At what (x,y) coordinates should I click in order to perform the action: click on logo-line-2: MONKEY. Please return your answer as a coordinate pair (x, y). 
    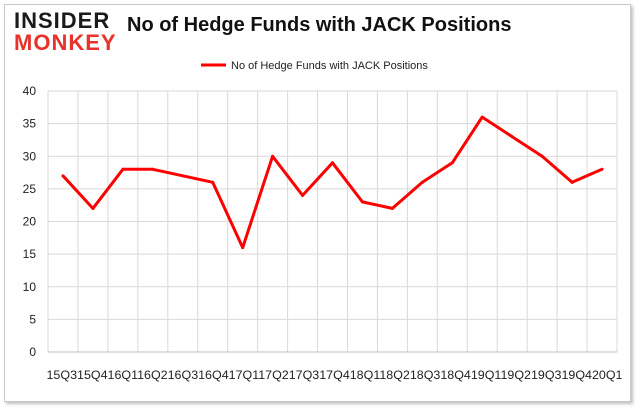
    Looking at the image, I should click on (65, 42).